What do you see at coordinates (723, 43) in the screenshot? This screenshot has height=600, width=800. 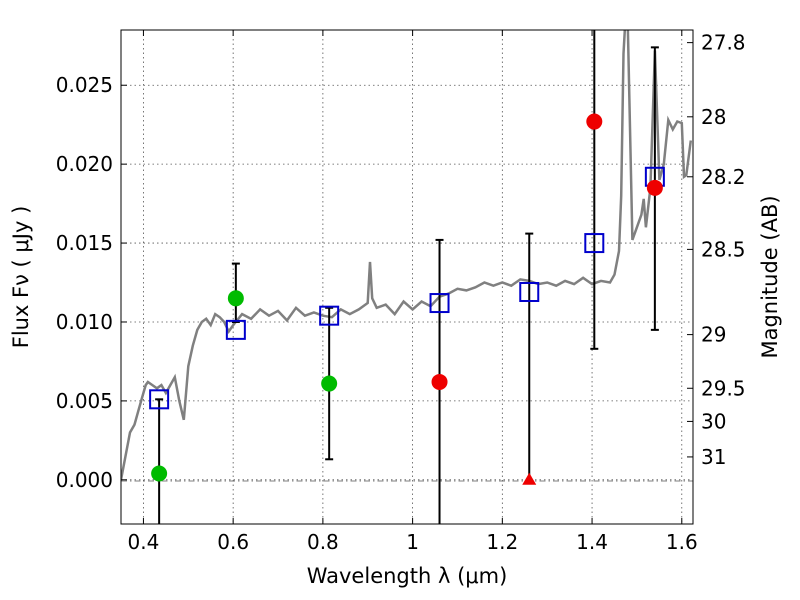 I see `right-tick-label: 27.8` at bounding box center [723, 43].